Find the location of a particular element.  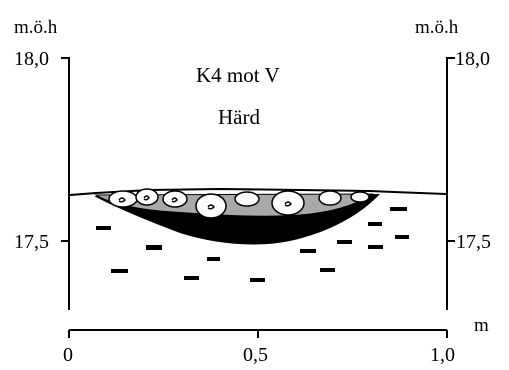

x-tick-label-0: 0 is located at coordinates (68, 355).